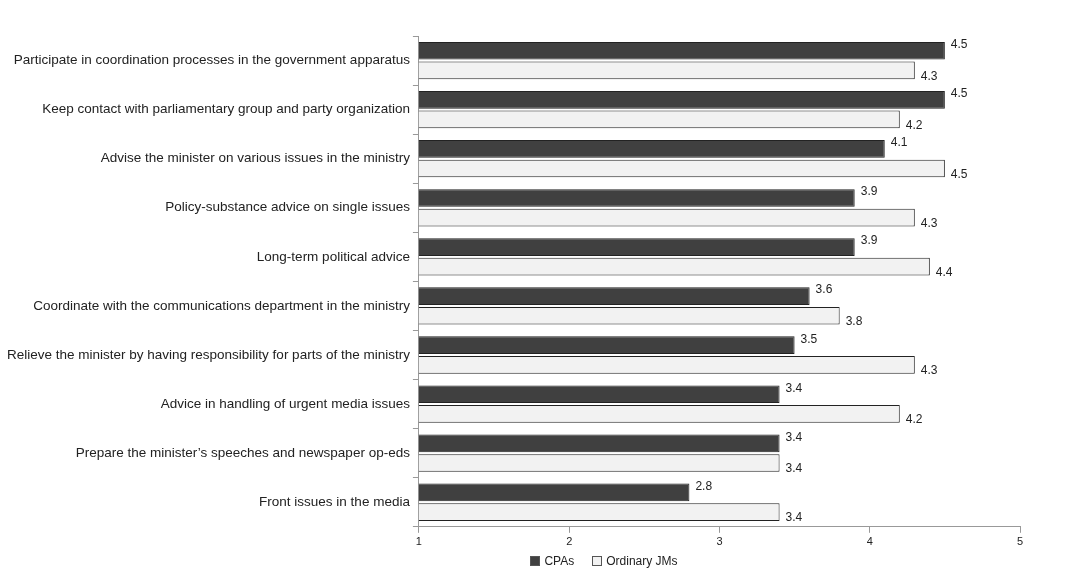 The height and width of the screenshot is (582, 1088). Describe the element at coordinates (854, 321) in the screenshot. I see `data-label: 3.8` at that location.